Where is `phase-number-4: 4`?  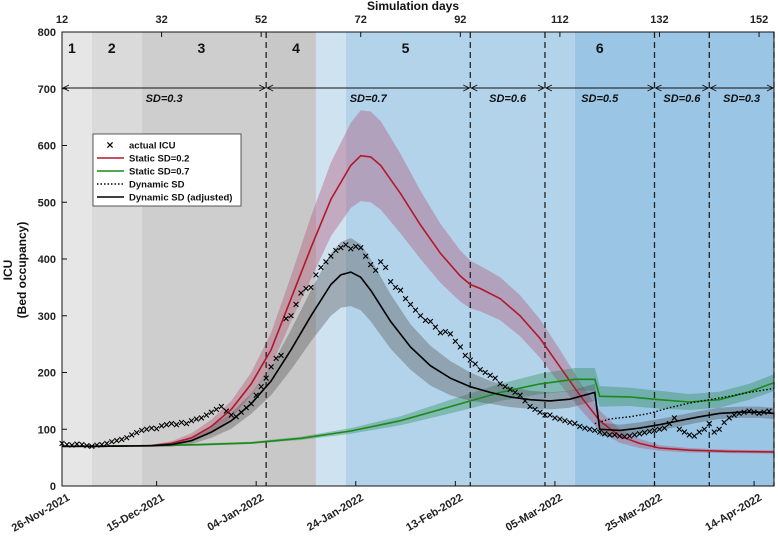
phase-number-4: 4 is located at coordinates (296, 48).